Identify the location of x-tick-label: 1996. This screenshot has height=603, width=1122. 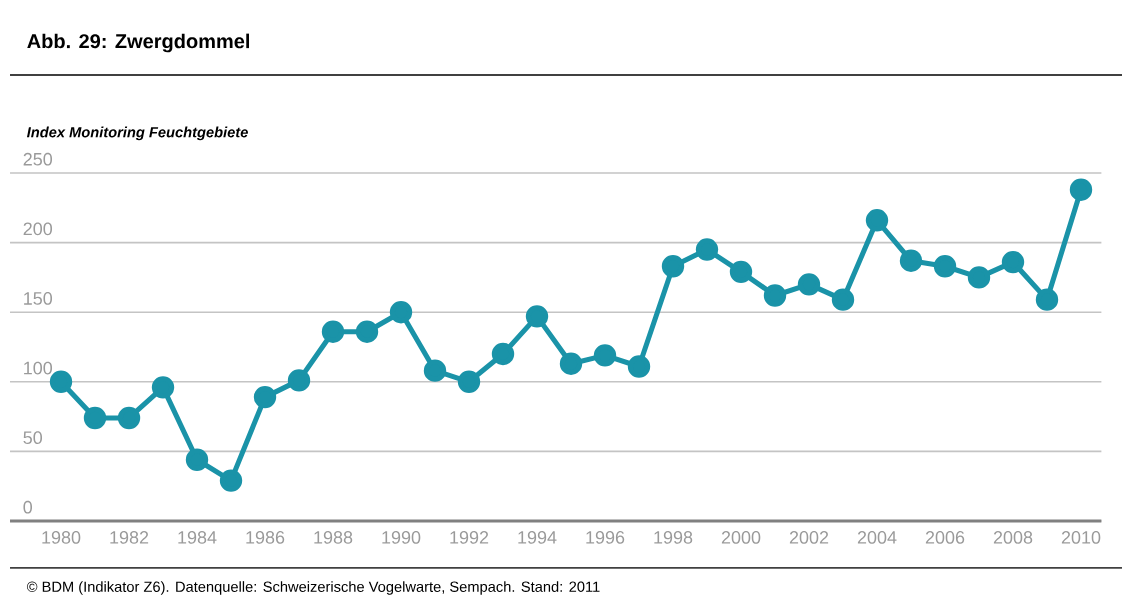
(605, 537).